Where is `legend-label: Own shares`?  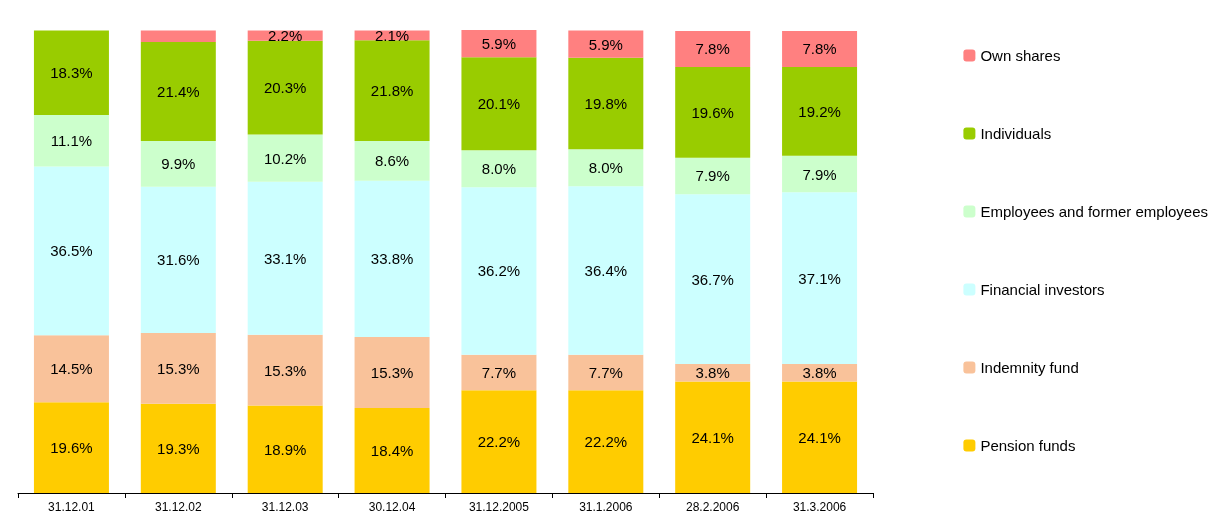 legend-label: Own shares is located at coordinates (1020, 55).